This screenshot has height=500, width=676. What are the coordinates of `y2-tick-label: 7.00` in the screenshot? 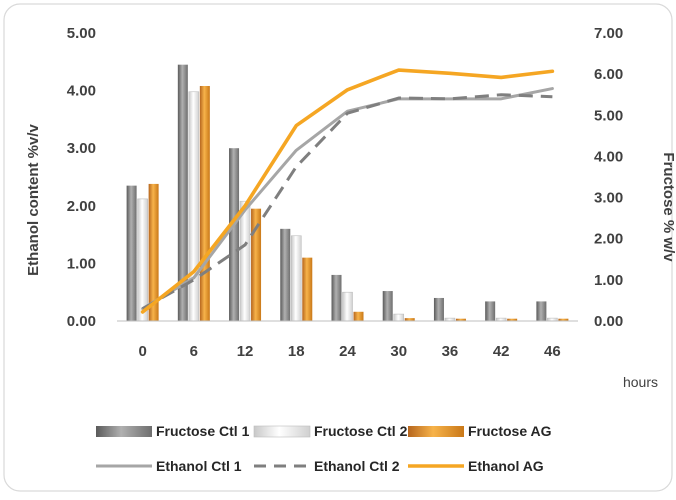 It's located at (608, 33).